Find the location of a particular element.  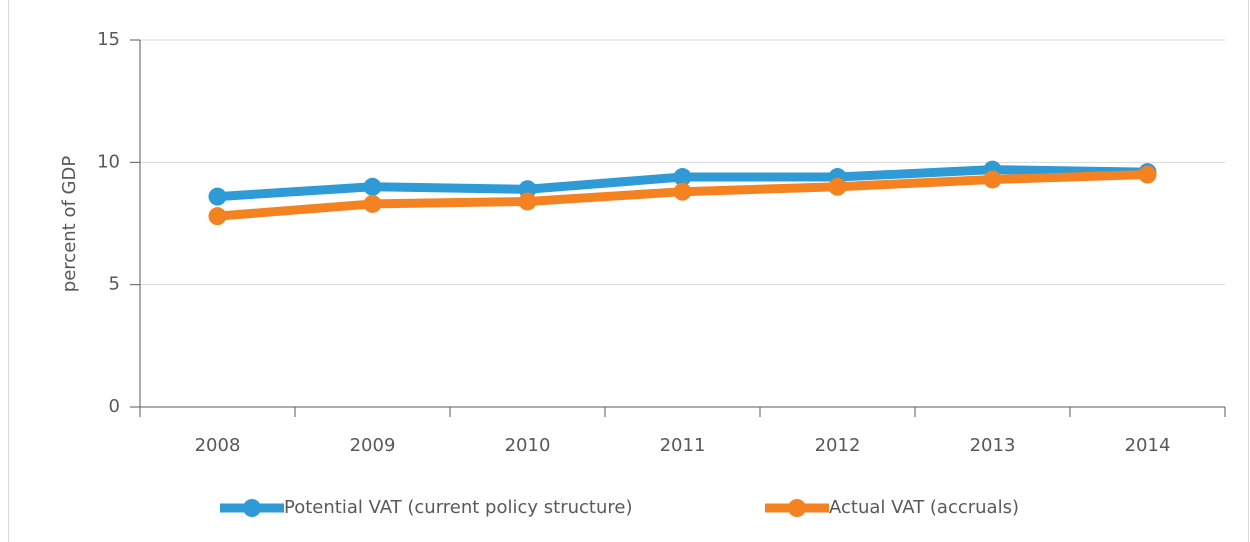

x-tick-label: 2014 is located at coordinates (1148, 445).